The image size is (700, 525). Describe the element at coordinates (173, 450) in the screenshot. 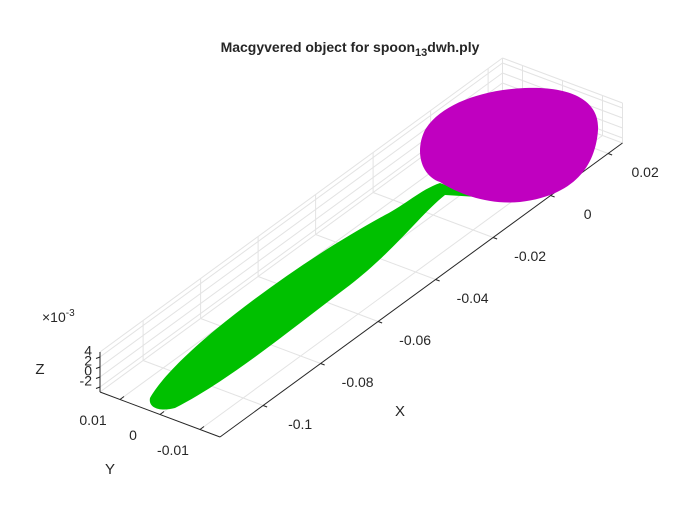

I see `y-tick-label: -0.01` at that location.